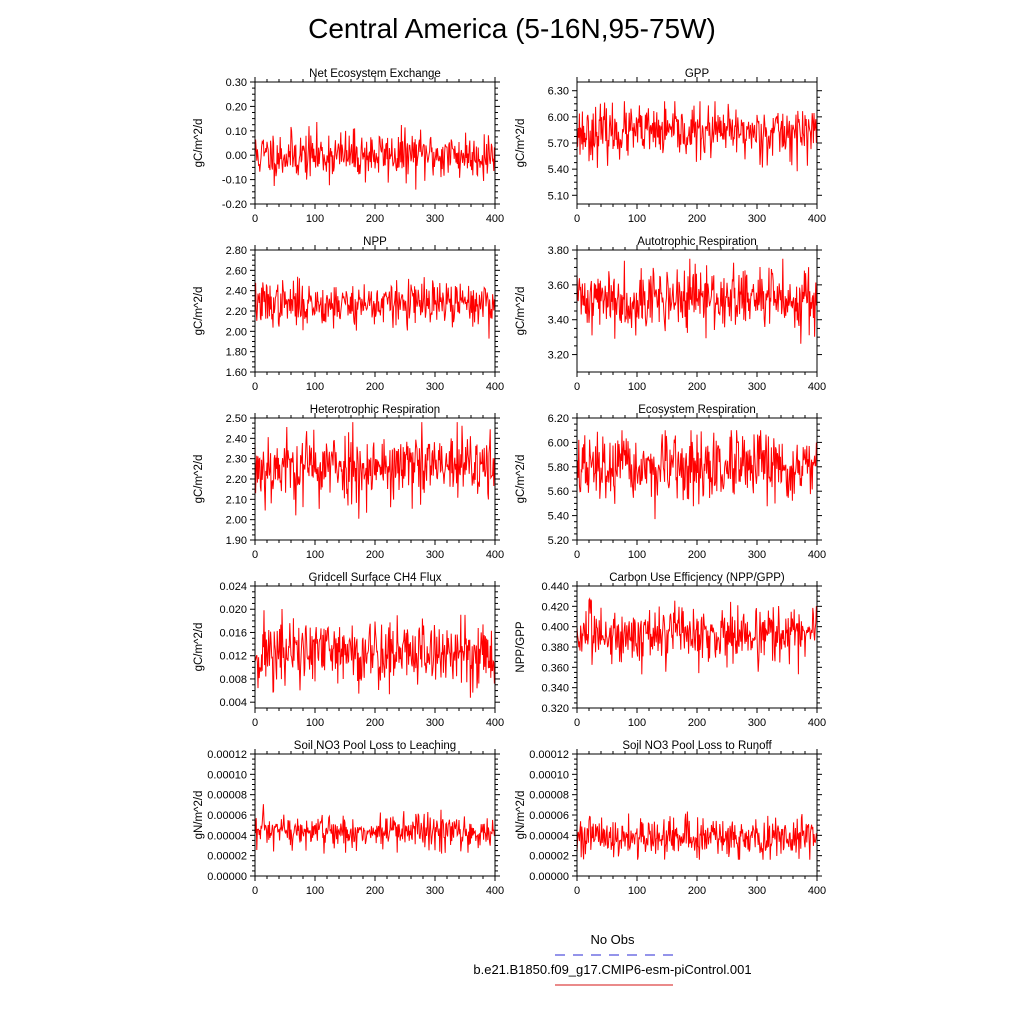 This screenshot has height=1024, width=1024. What do you see at coordinates (375, 242) in the screenshot?
I see `chart-title: NPP` at bounding box center [375, 242].